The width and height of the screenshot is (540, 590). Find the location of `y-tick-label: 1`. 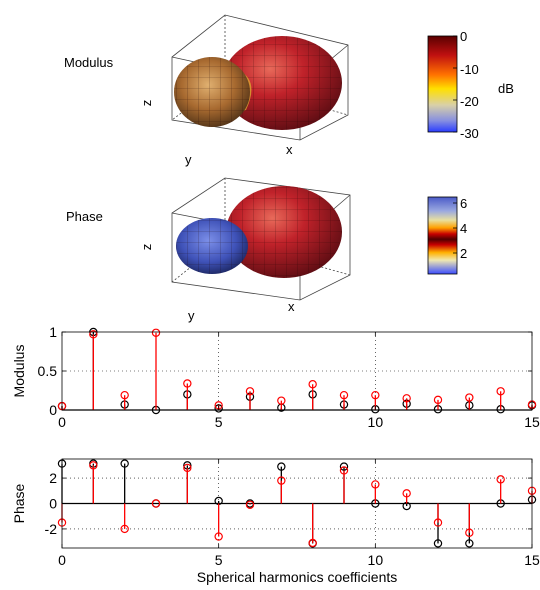

y-tick-label: 1 is located at coordinates (53, 332).